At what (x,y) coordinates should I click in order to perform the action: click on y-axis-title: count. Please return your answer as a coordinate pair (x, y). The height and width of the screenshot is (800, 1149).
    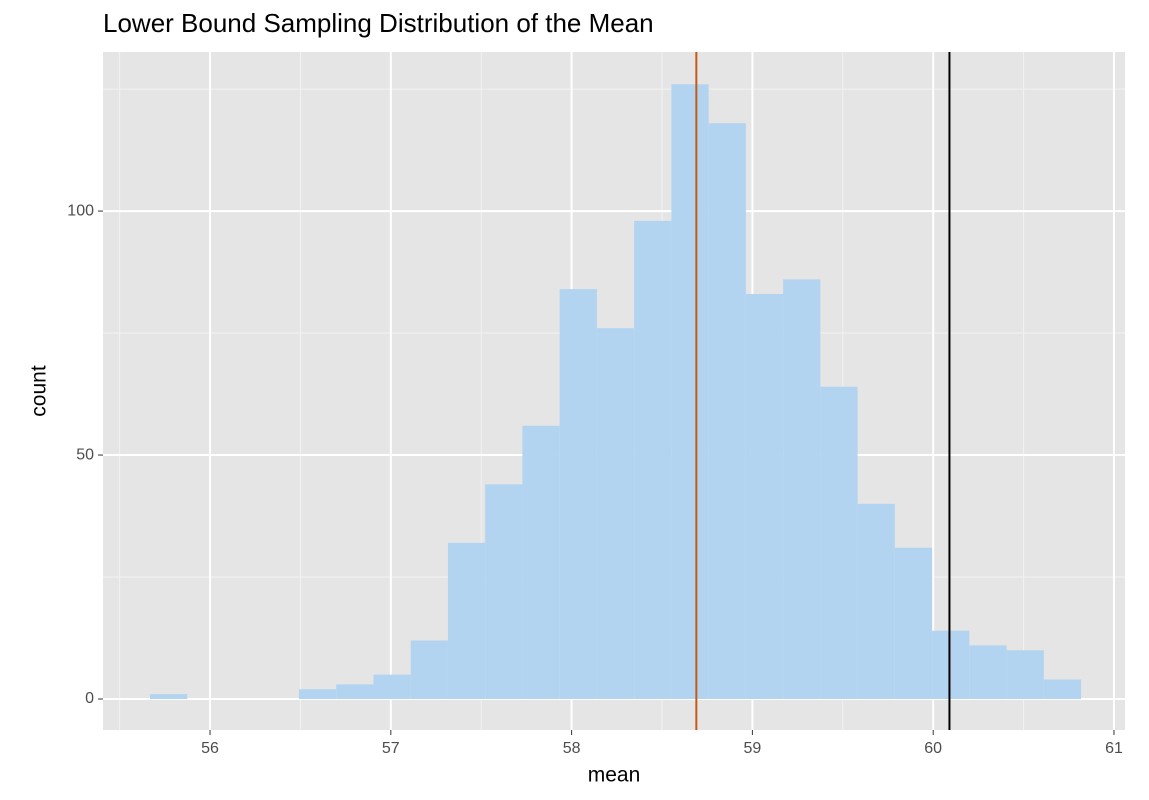
    Looking at the image, I should click on (39, 391).